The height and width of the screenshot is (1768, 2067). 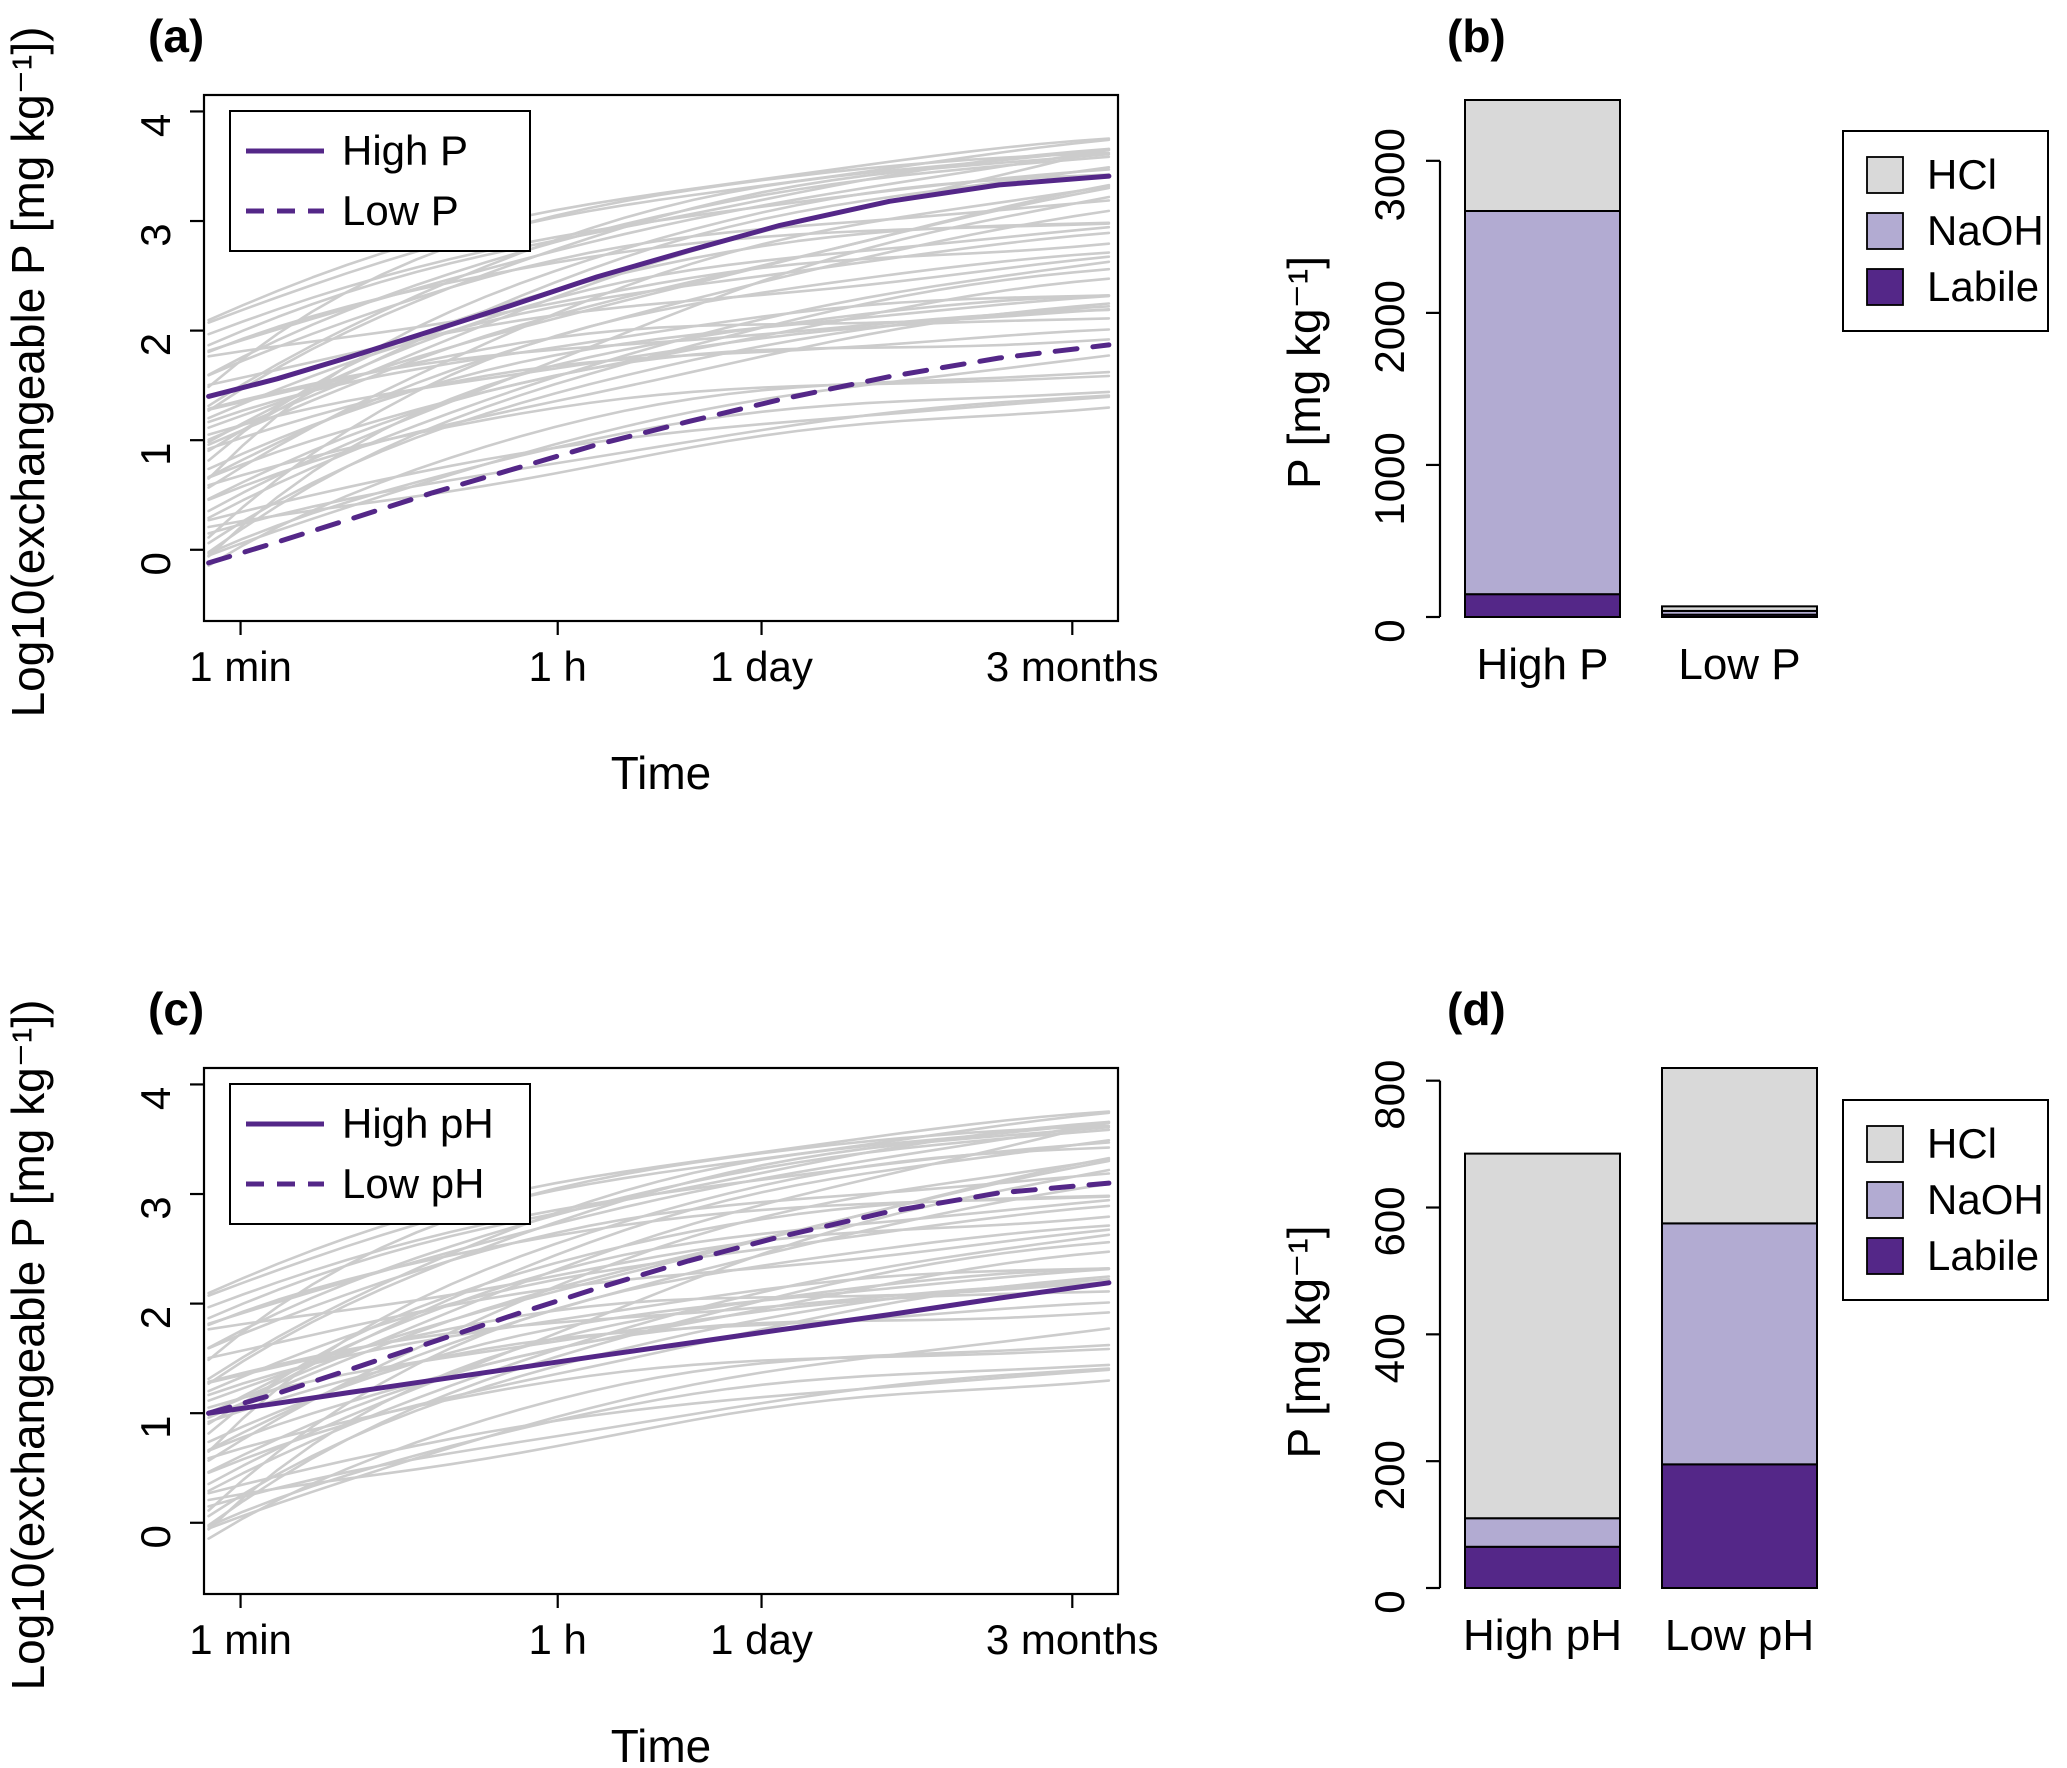 I want to click on bar-segment-high-ph-hcl, so click(x=1542, y=1336).